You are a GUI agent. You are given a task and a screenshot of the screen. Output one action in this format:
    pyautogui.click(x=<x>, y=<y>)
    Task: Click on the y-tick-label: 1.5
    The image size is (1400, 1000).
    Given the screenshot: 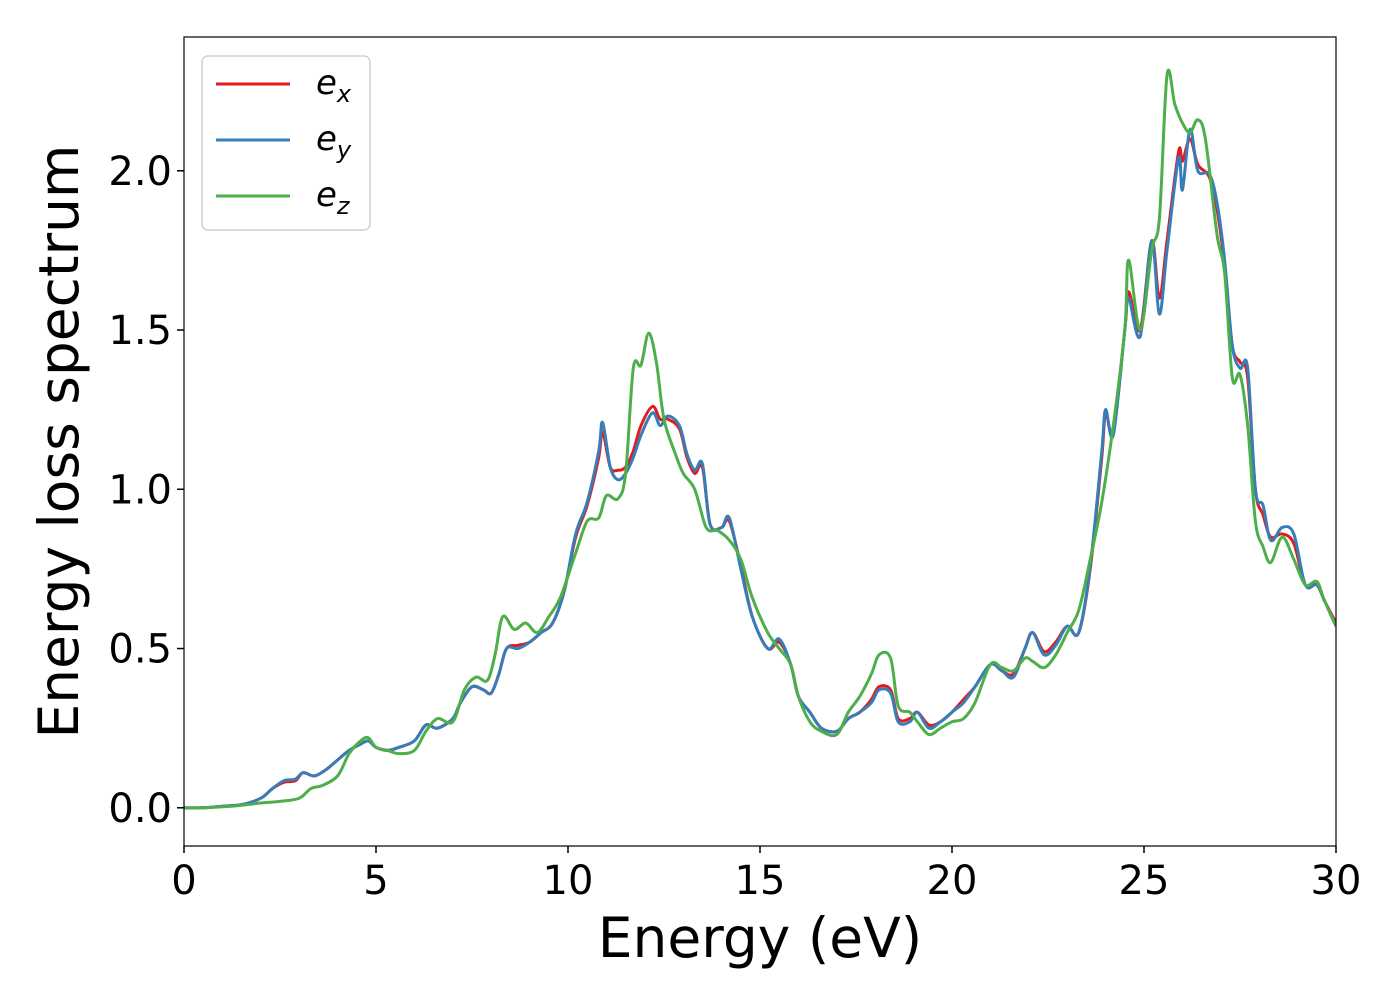 What is the action you would take?
    pyautogui.click(x=140, y=331)
    